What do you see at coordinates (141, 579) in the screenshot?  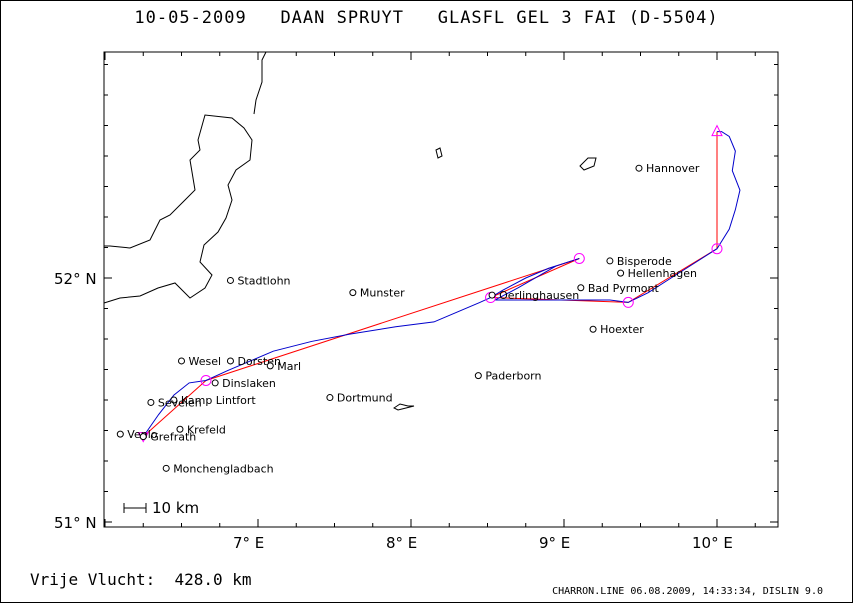 I see `distance-label: Vrije Vlucht: 428.0 km` at bounding box center [141, 579].